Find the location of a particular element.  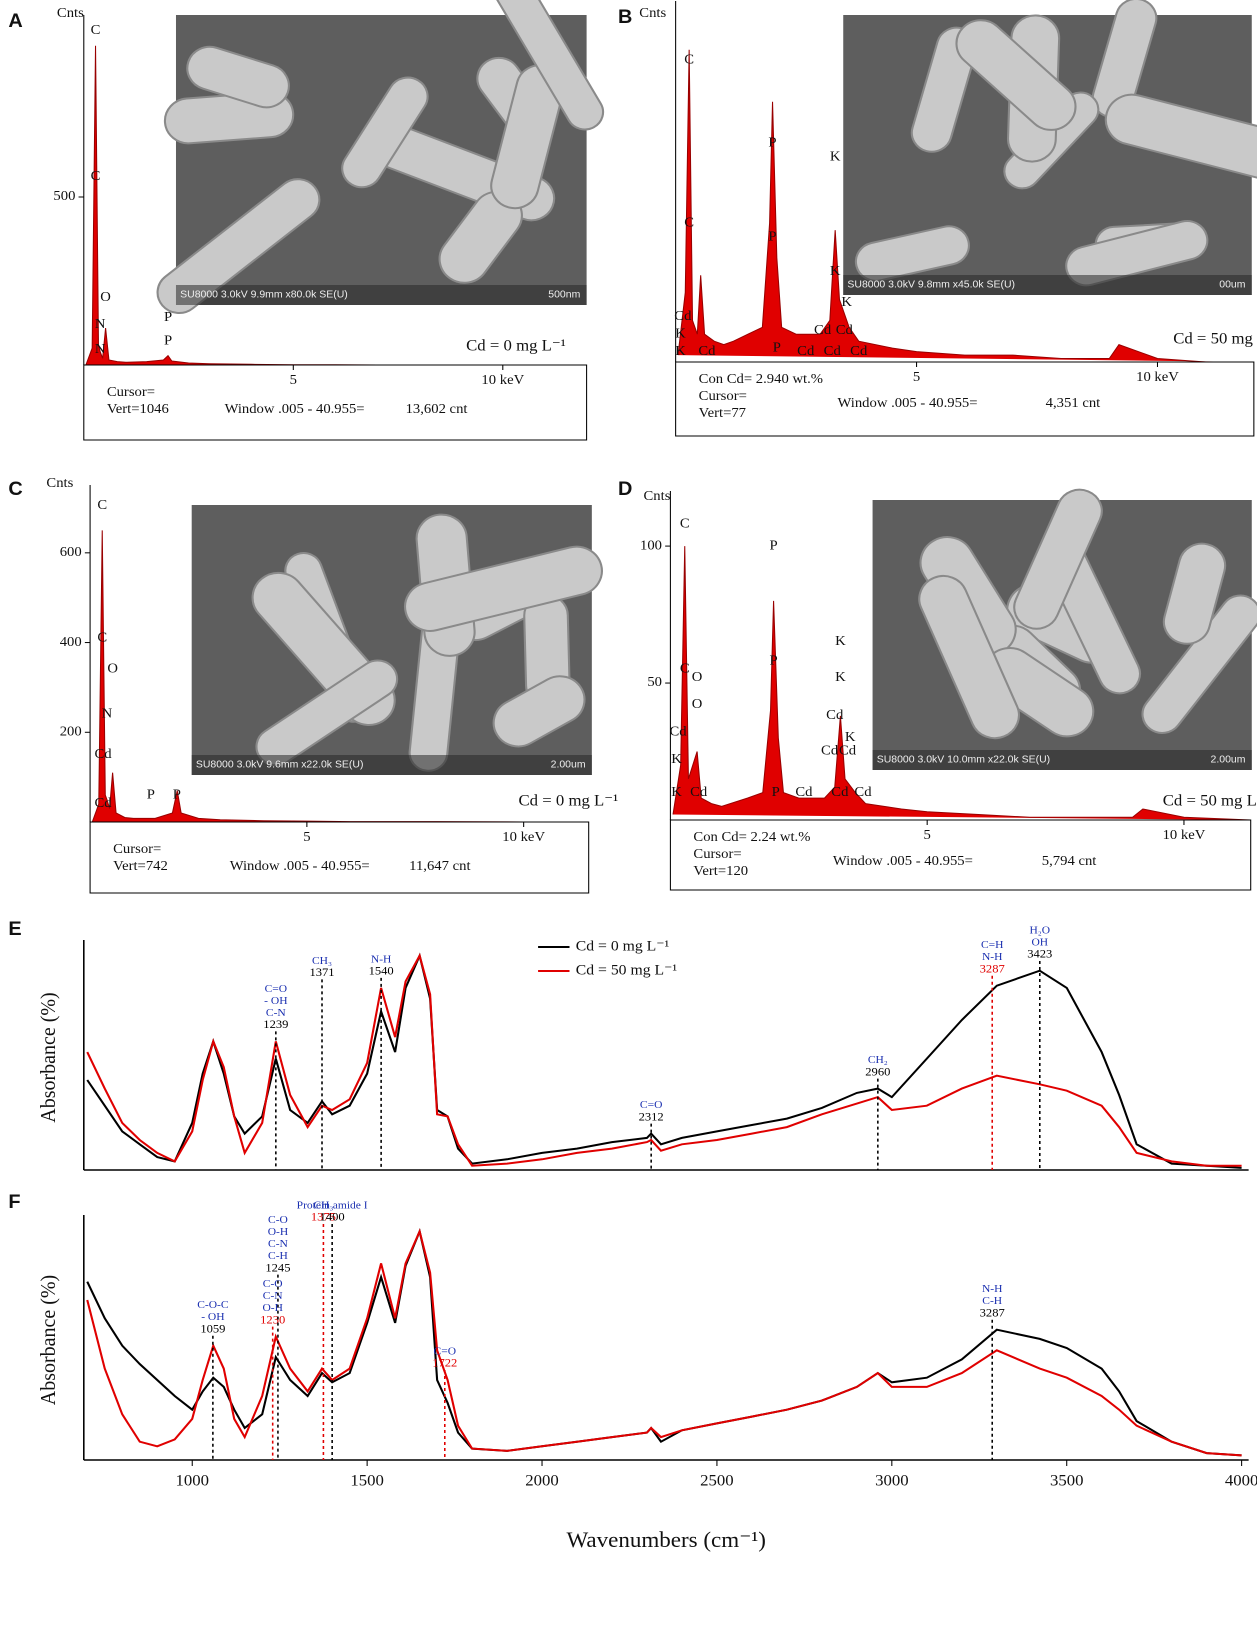

annotation-label: C=H is located at coordinates (992, 945).